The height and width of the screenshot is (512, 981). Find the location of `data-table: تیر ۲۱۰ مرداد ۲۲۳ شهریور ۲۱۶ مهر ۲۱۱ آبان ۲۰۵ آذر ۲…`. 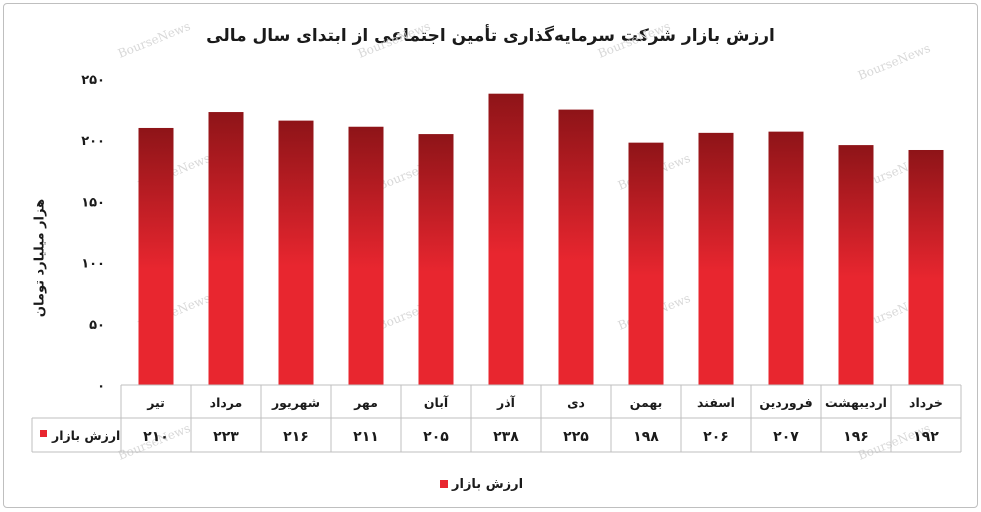

data-table: تیر ۲۱۰ مرداد ۲۲۳ شهریور ۲۱۶ مهر ۲۱۱ آبان ۲۰۵ آذر ۲… is located at coordinates (496, 418).